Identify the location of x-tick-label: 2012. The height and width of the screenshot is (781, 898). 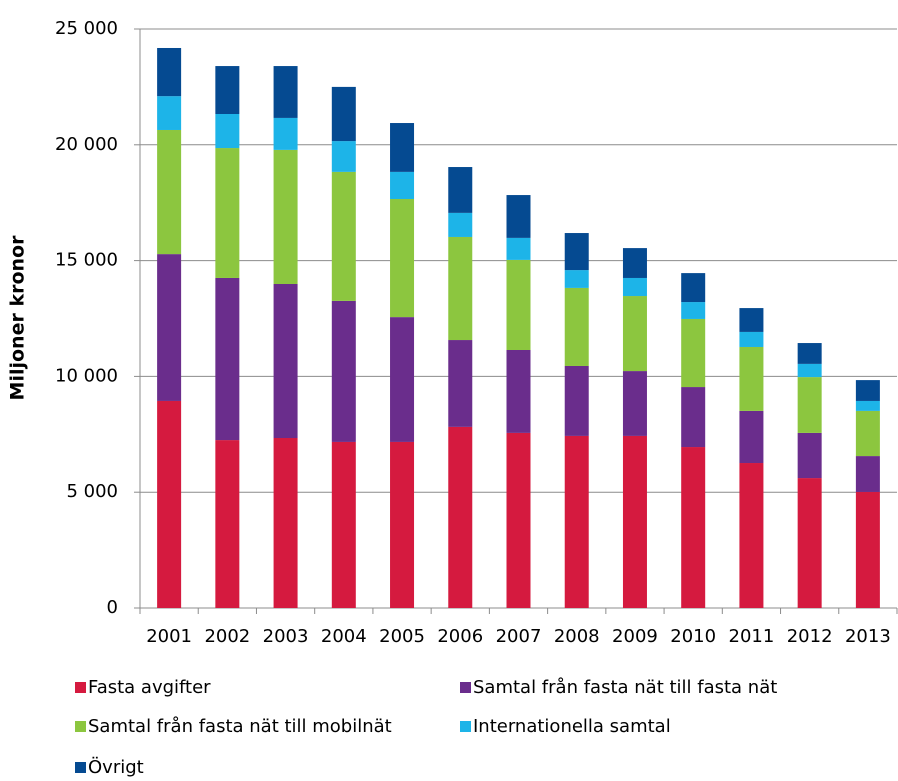
(810, 636).